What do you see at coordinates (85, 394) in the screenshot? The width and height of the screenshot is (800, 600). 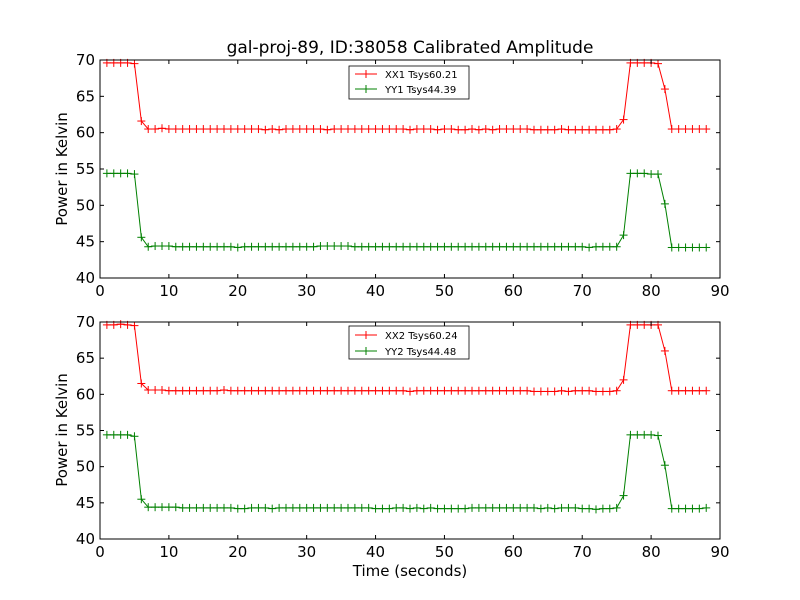 I see `bottom-y-tick-label: 60` at bounding box center [85, 394].